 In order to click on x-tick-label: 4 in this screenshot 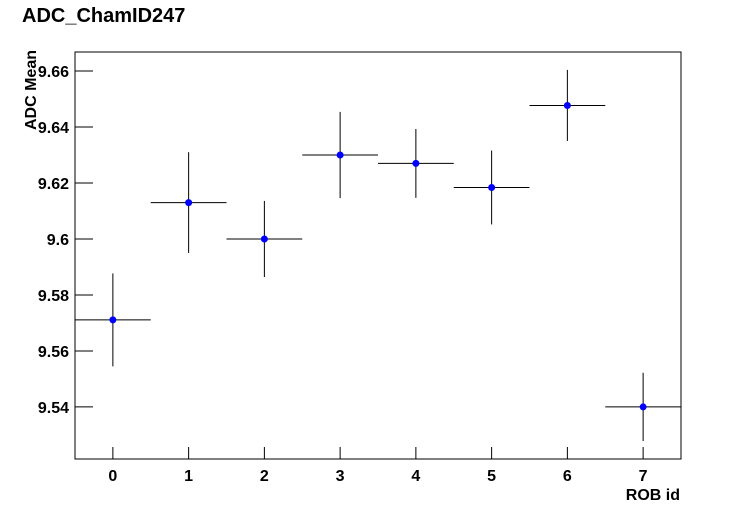, I will do `click(415, 476)`.